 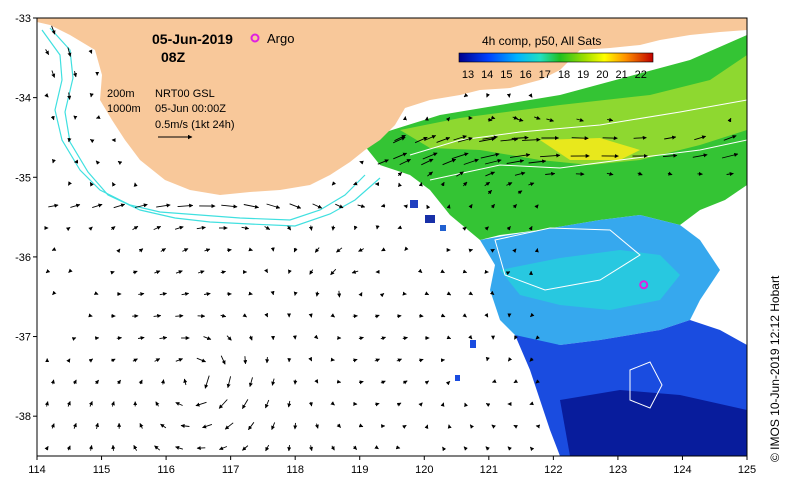 What do you see at coordinates (553, 470) in the screenshot?
I see `x-tick-label: 122` at bounding box center [553, 470].